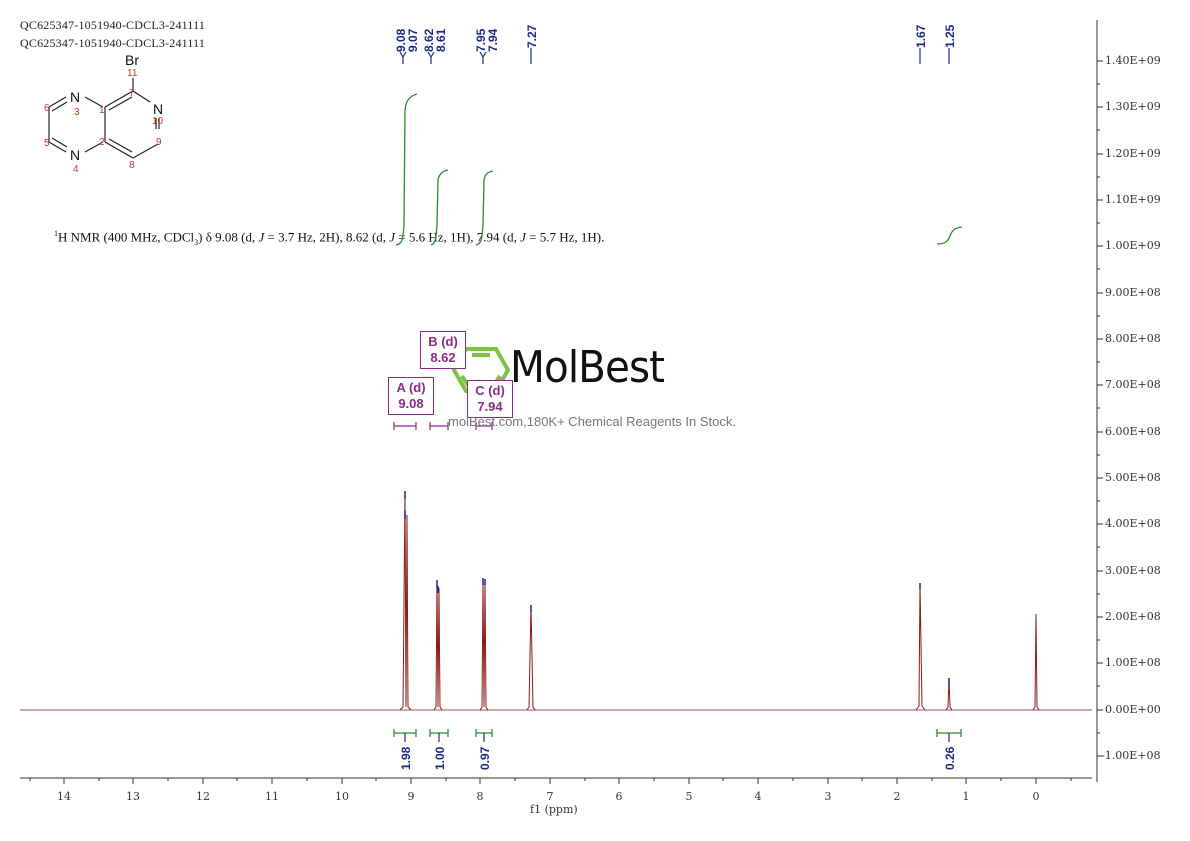 The height and width of the screenshot is (841, 1190). I want to click on y-tick-label: 1.20E+09, so click(1133, 153).